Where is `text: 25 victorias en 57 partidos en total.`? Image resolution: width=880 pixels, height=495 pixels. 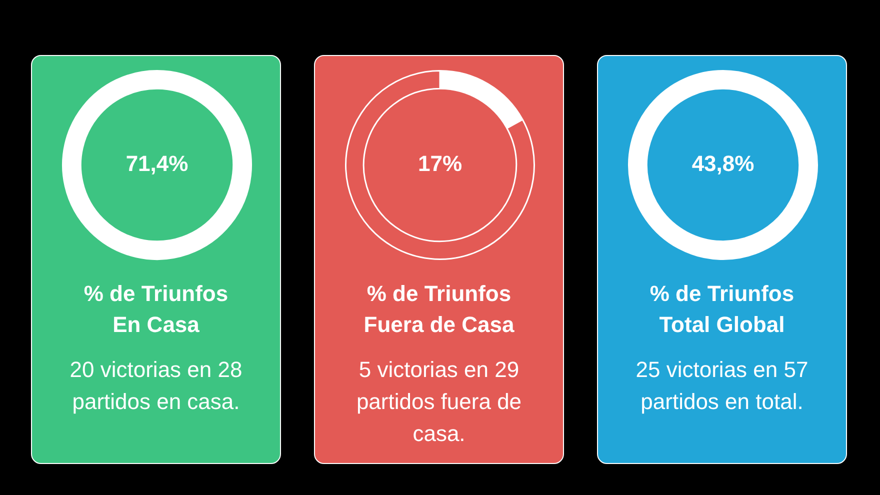
text: 25 victorias en 57 partidos en total. is located at coordinates (722, 386).